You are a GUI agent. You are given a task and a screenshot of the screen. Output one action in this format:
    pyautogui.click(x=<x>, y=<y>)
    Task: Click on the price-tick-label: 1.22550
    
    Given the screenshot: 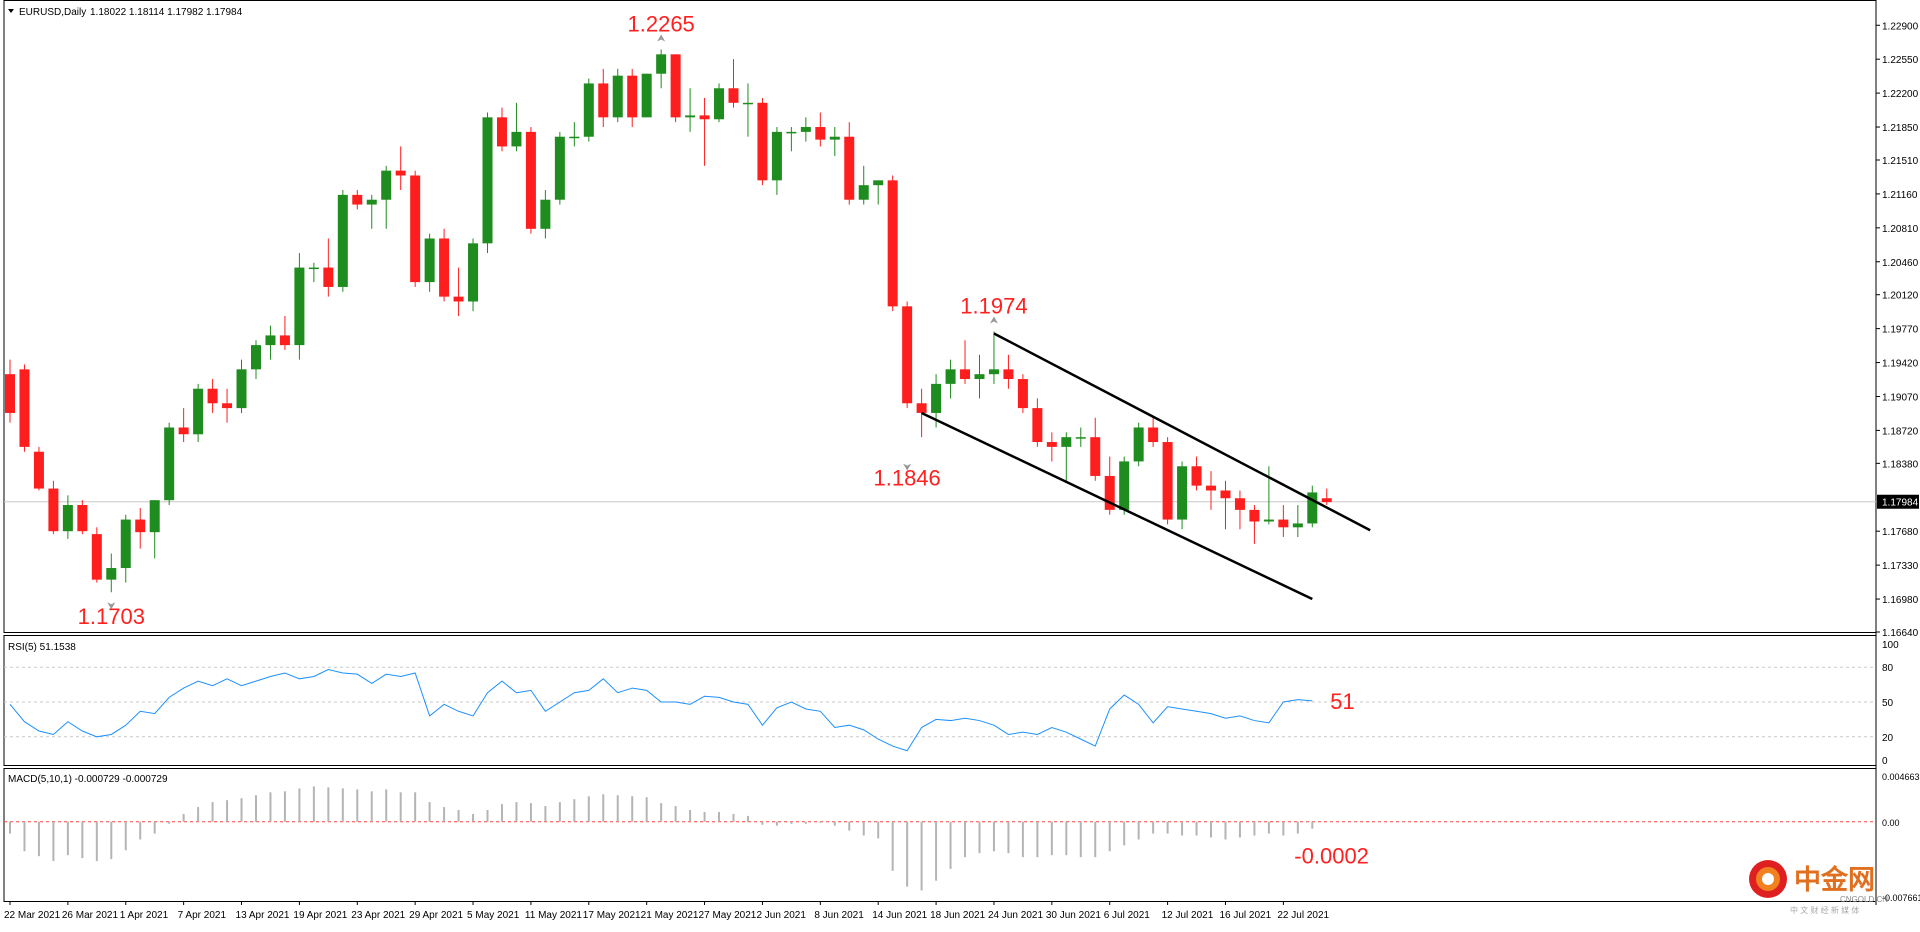 What is the action you would take?
    pyautogui.click(x=1900, y=60)
    